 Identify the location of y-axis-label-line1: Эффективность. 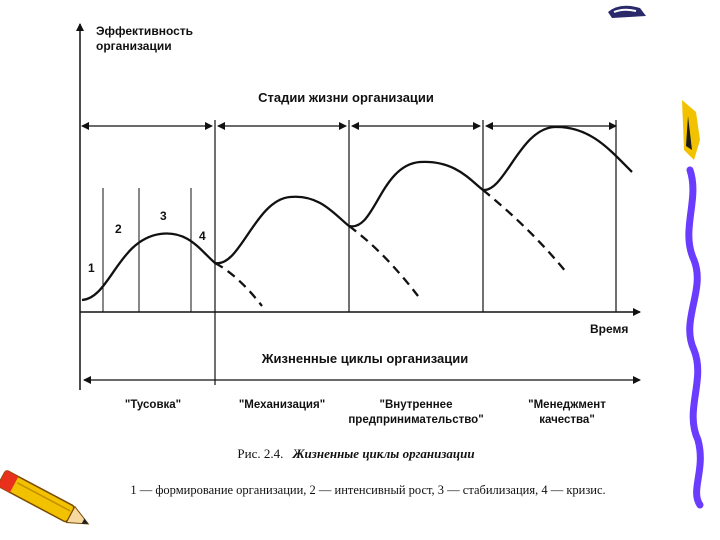
(144, 31).